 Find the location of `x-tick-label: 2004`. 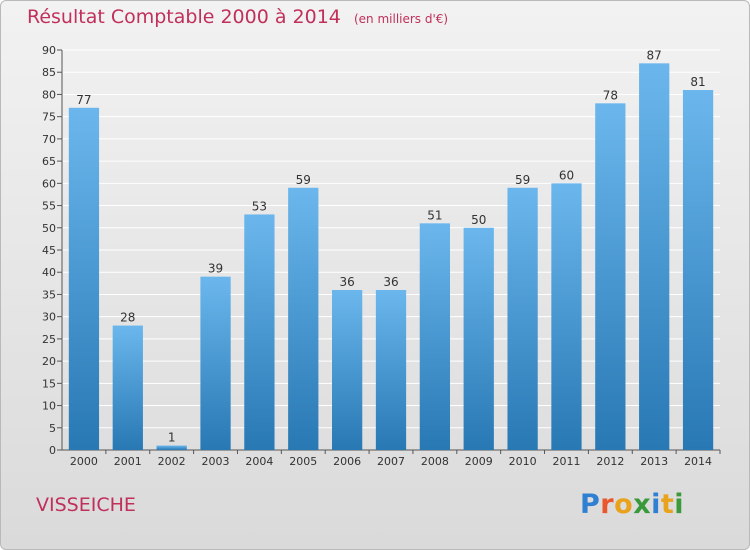

x-tick-label: 2004 is located at coordinates (259, 461).